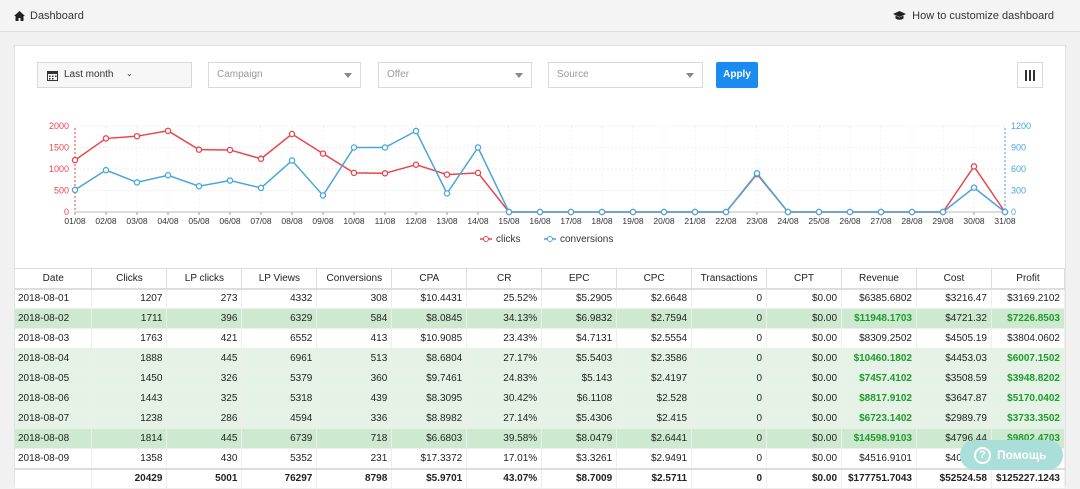  I want to click on x-tick-label: 10/08, so click(354, 221).